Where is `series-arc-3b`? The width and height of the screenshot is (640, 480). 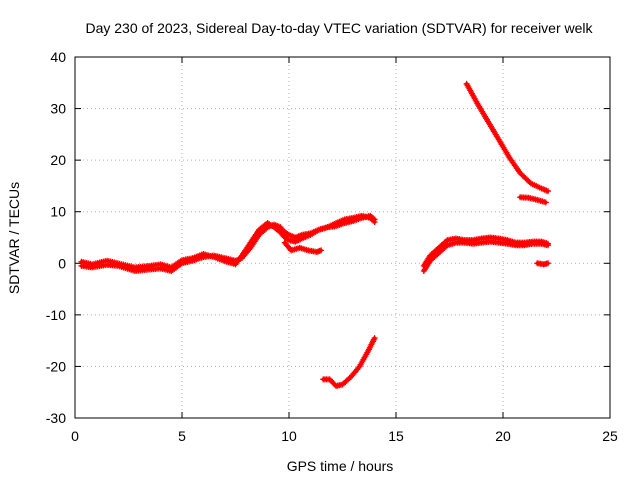
series-arc-3b is located at coordinates (485, 251).